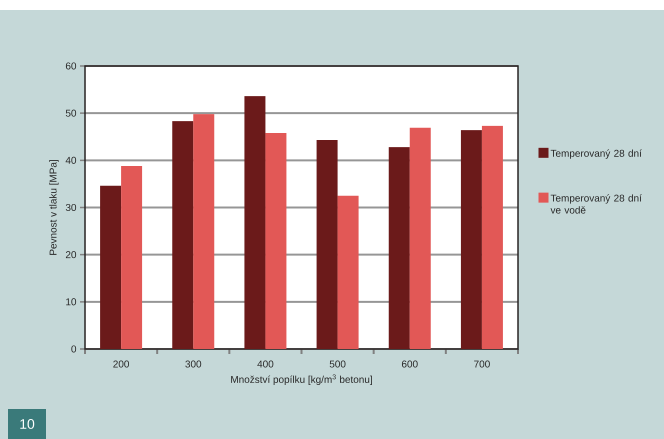 This screenshot has width=664, height=439. Describe the element at coordinates (71, 254) in the screenshot. I see `y-tick-label: 20` at that location.